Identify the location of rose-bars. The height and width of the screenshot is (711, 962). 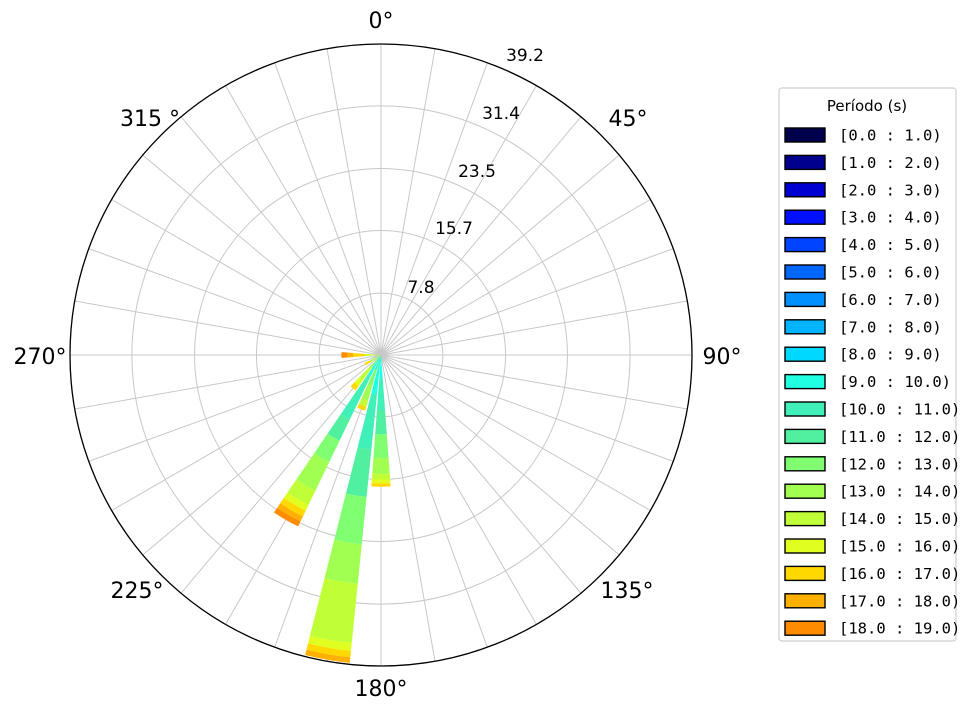
(332, 507).